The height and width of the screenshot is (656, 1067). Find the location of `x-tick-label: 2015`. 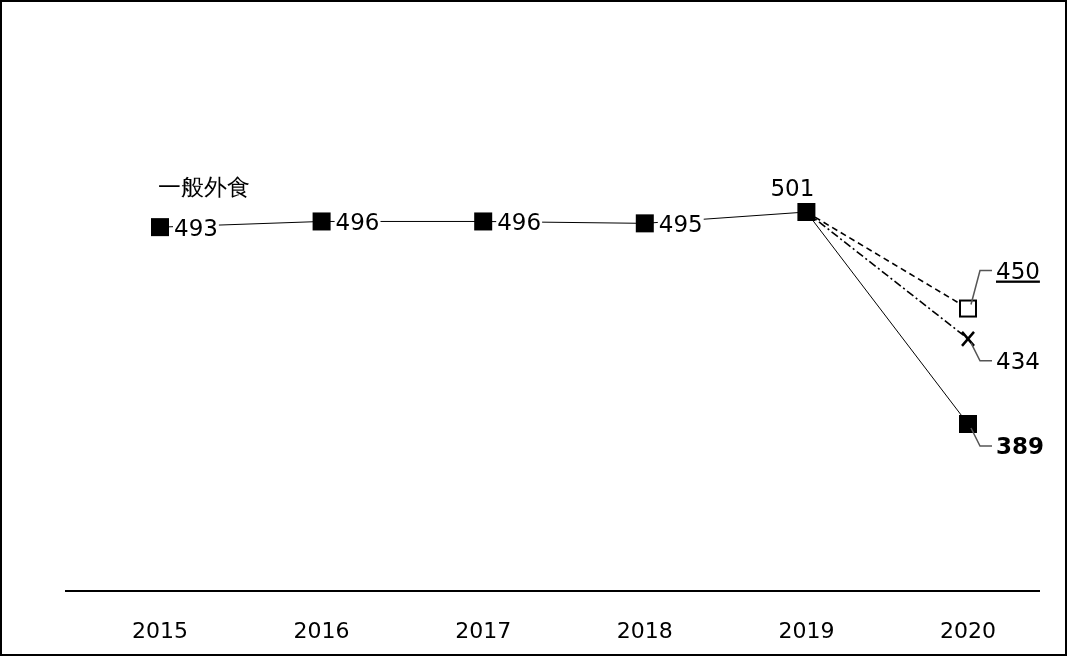

x-tick-label: 2015 is located at coordinates (160, 630).